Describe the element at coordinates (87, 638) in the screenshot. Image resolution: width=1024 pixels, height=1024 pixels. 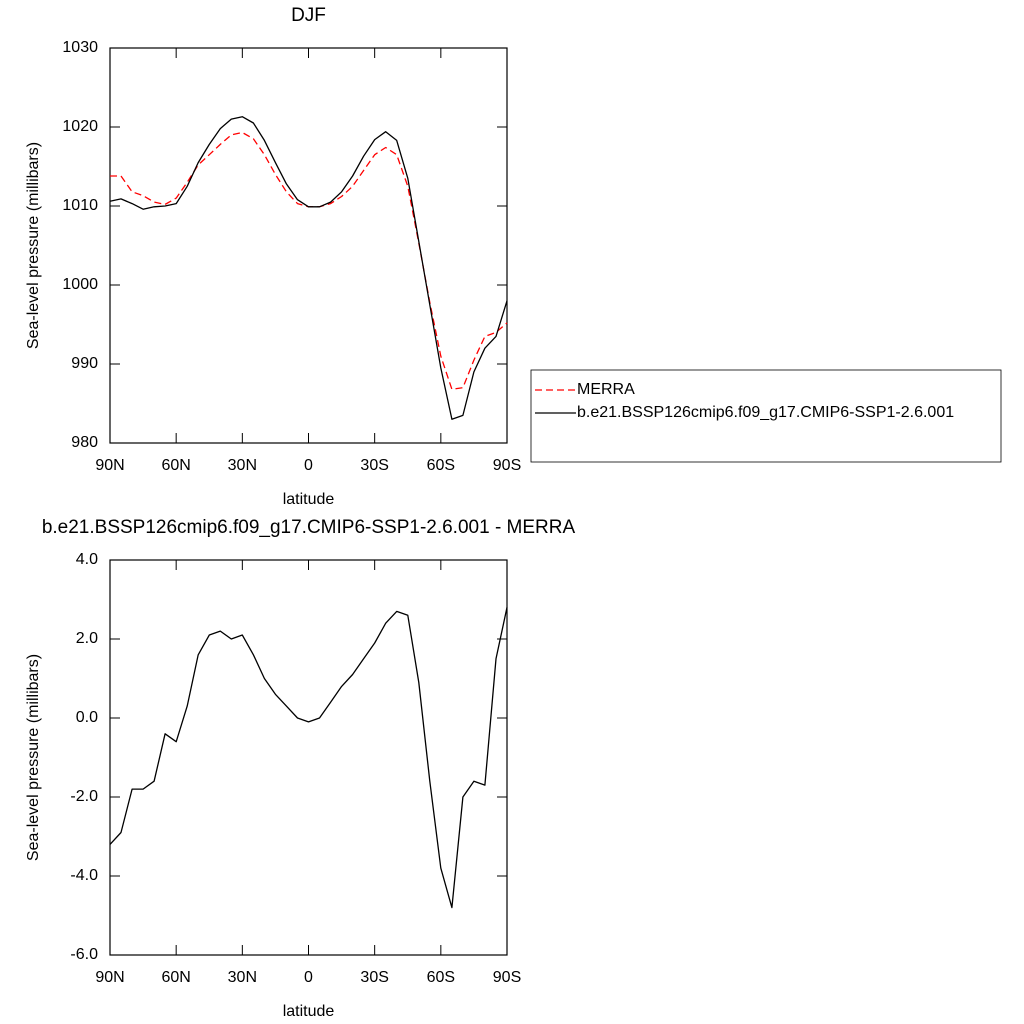
I see `y-tick-label: 2.0` at that location.